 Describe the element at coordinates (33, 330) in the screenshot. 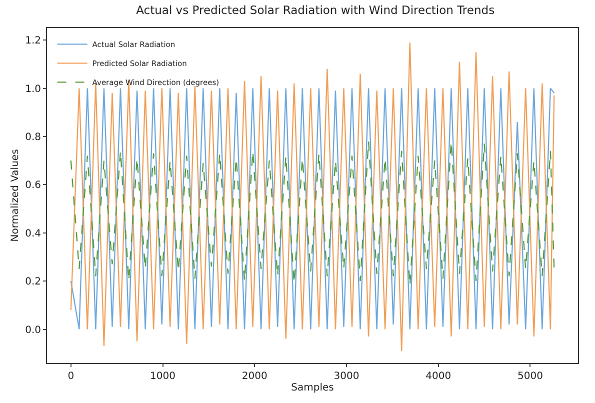

I see `y-tick-label: 0.0` at that location.